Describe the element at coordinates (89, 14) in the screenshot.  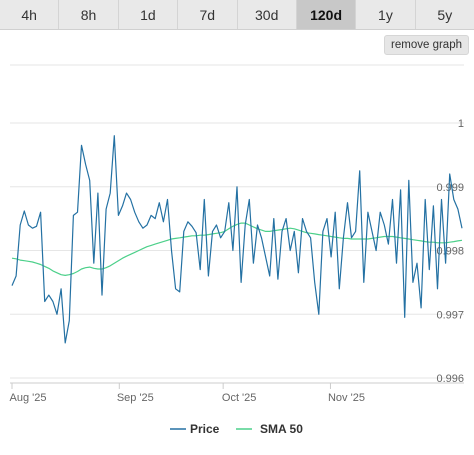
I see `tab-8h: 8h` at that location.